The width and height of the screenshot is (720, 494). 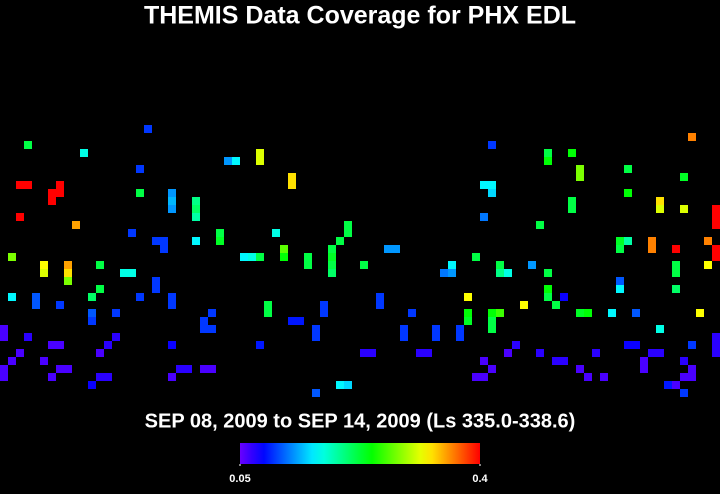 I want to click on chart-title: THEMIS Data Coverage for PHX EDL, so click(x=360, y=16).